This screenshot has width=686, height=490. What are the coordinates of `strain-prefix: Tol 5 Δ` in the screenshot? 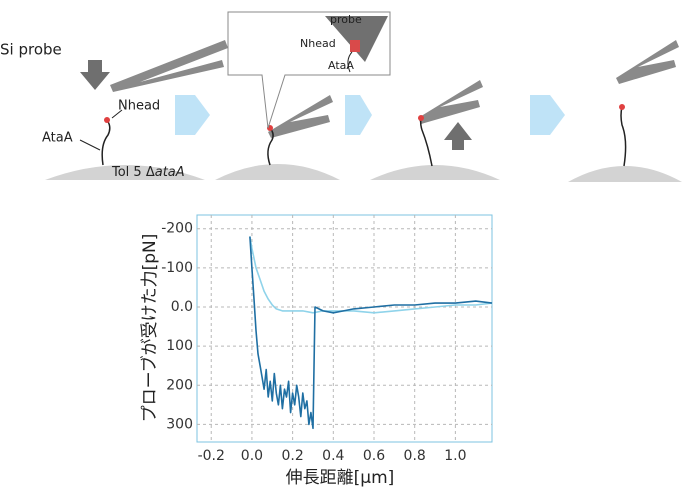 It's located at (133, 172).